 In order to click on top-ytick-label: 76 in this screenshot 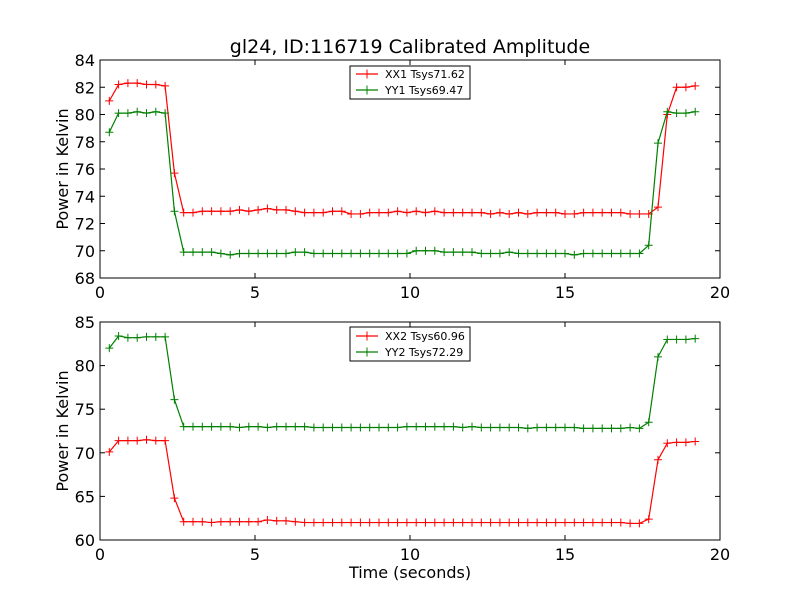, I will do `click(85, 169)`.